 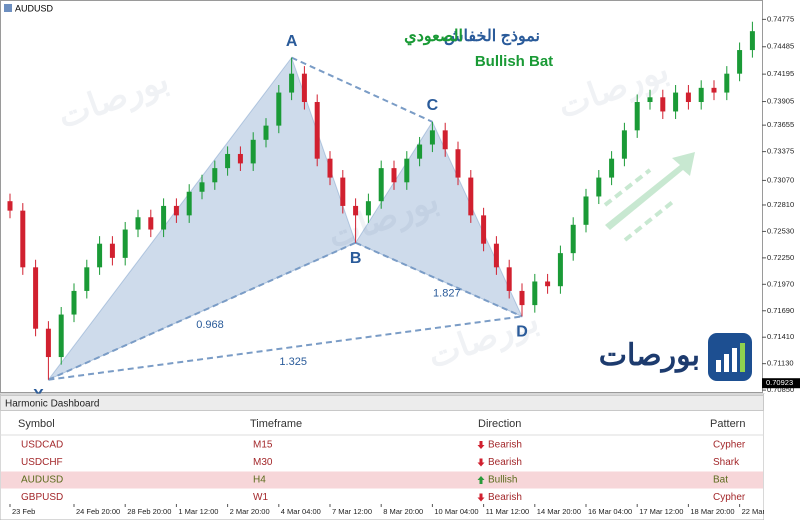 I want to click on column-header: Symbol, so click(x=36, y=424).